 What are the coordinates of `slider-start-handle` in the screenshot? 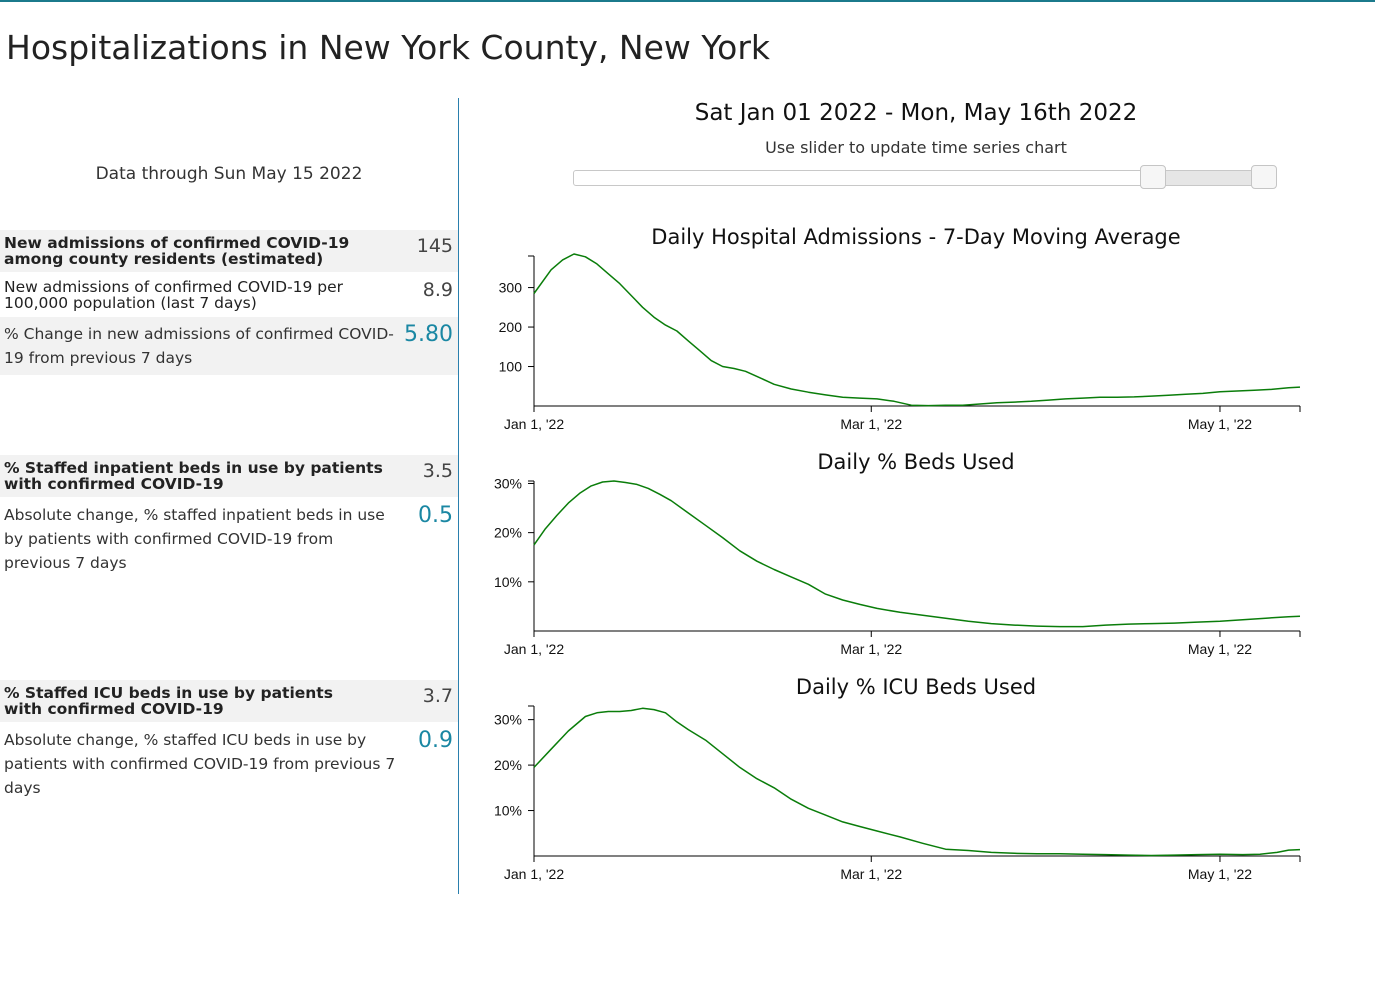 It's located at (1152, 177).